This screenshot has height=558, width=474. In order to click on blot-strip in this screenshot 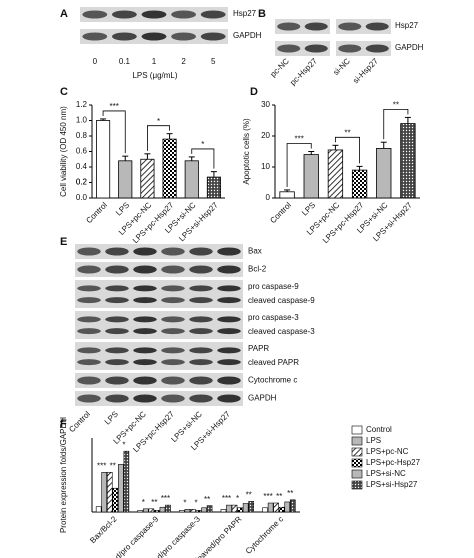, I will do `click(159, 325)`.